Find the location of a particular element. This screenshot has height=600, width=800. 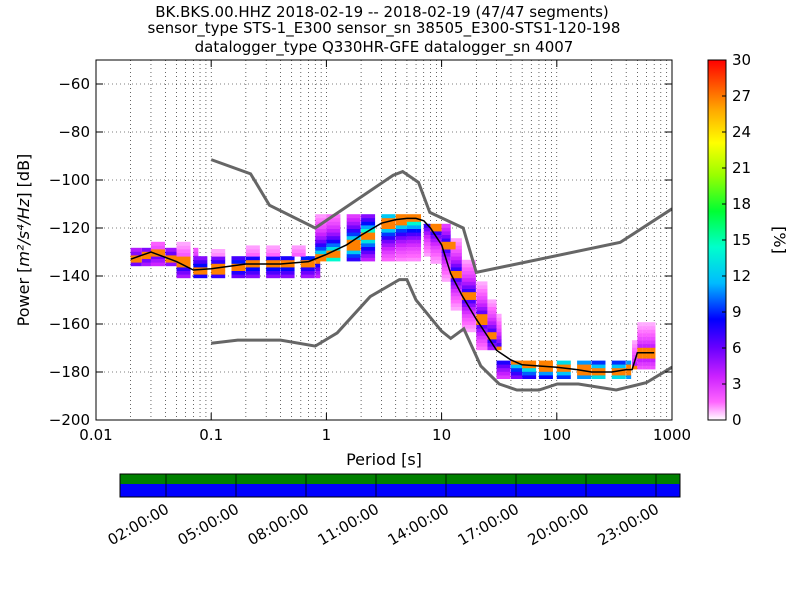

y-tick-label: −160 is located at coordinates (69, 324).